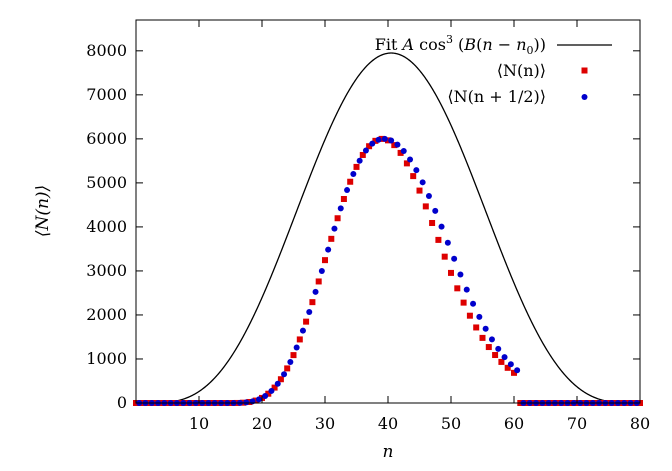  Describe the element at coordinates (521, 70) in the screenshot. I see `legend-series-1-label: ⟨N(n)⟩` at that location.